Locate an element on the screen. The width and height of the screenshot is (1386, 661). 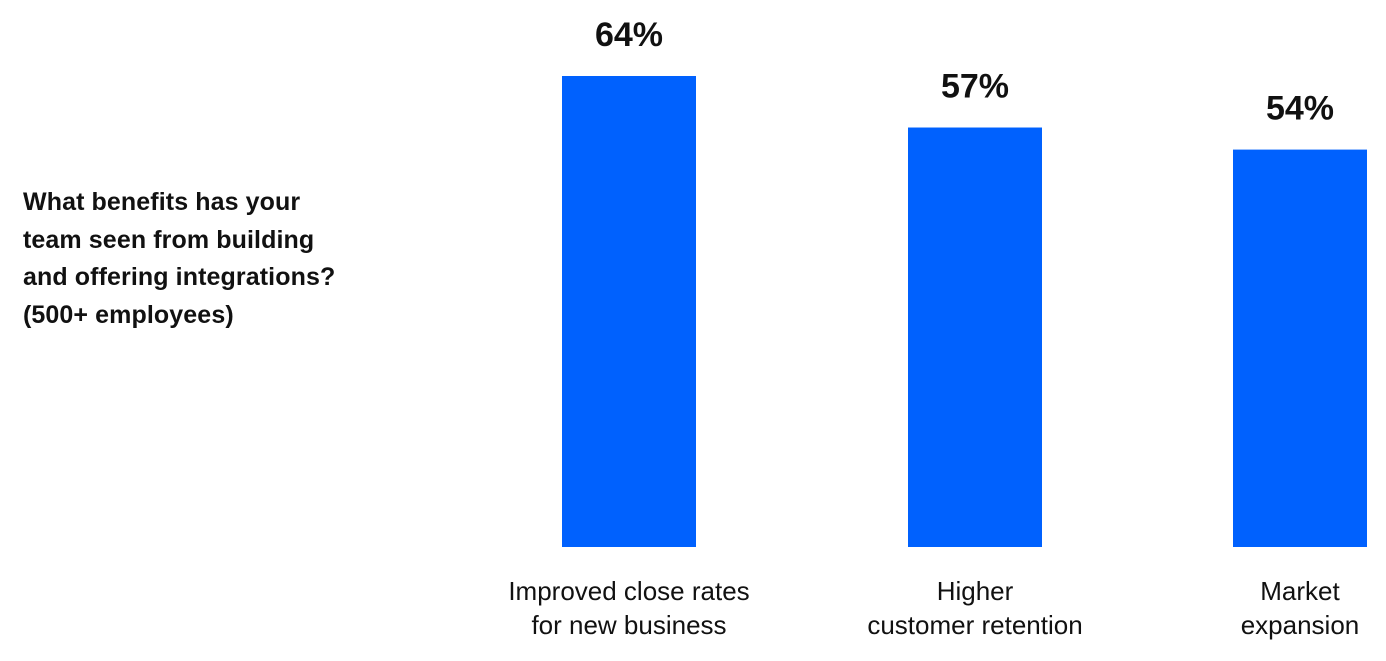
question-line: (500+ employees) is located at coordinates (128, 314).